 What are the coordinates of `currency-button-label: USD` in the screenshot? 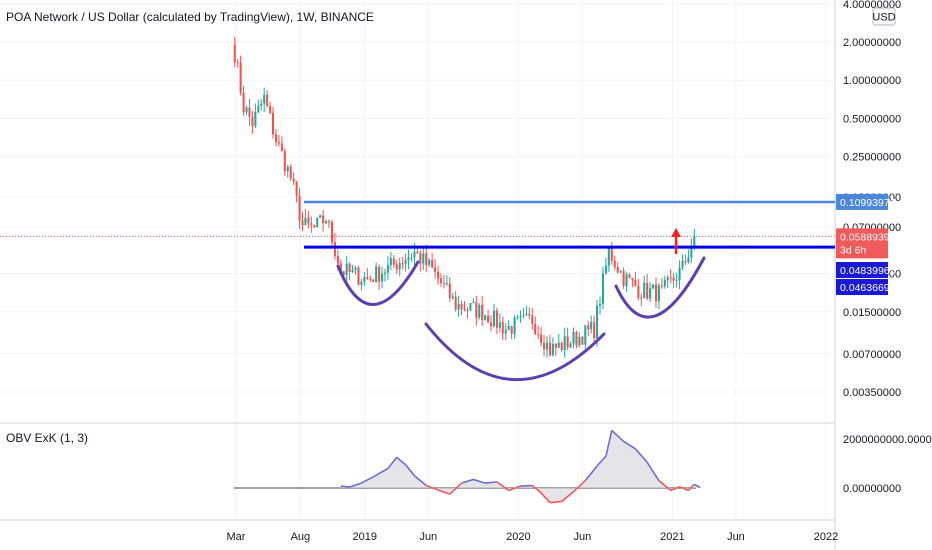 It's located at (883, 18).